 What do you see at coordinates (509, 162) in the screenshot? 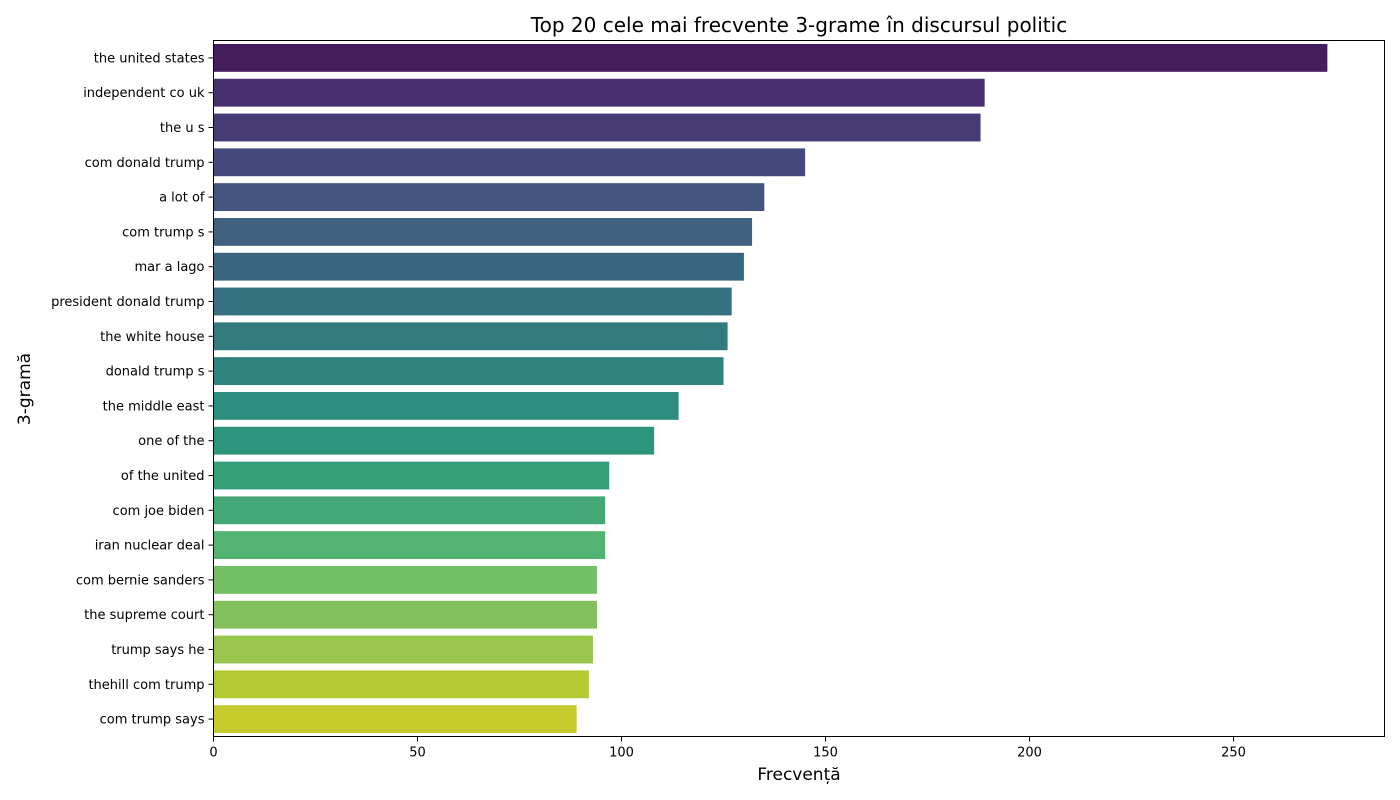
I see `bar-com-donald-trump` at bounding box center [509, 162].